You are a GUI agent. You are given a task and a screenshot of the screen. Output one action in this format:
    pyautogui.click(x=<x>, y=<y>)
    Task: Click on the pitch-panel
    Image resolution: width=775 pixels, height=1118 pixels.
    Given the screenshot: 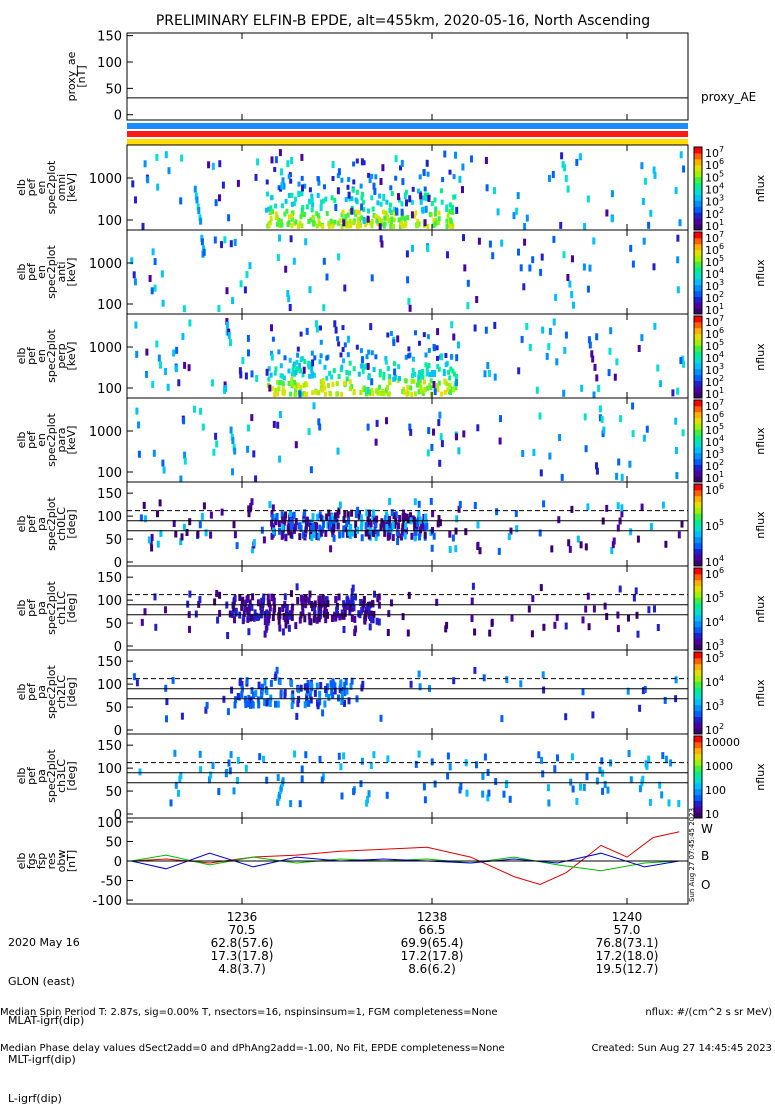 What is the action you would take?
    pyautogui.click(x=409, y=778)
    